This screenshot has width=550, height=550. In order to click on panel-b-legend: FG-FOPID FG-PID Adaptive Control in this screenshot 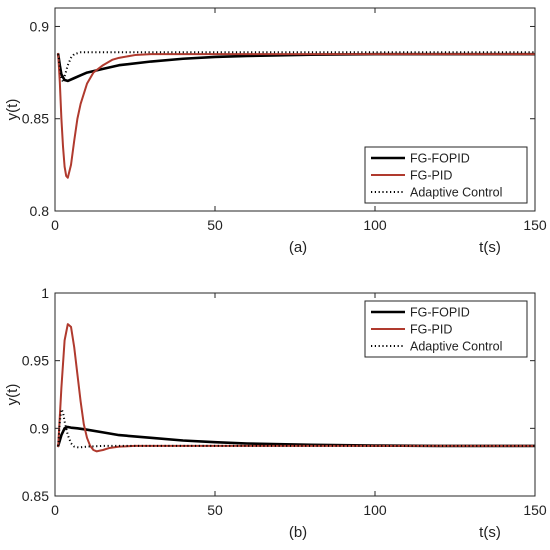, I will do `click(446, 329)`.